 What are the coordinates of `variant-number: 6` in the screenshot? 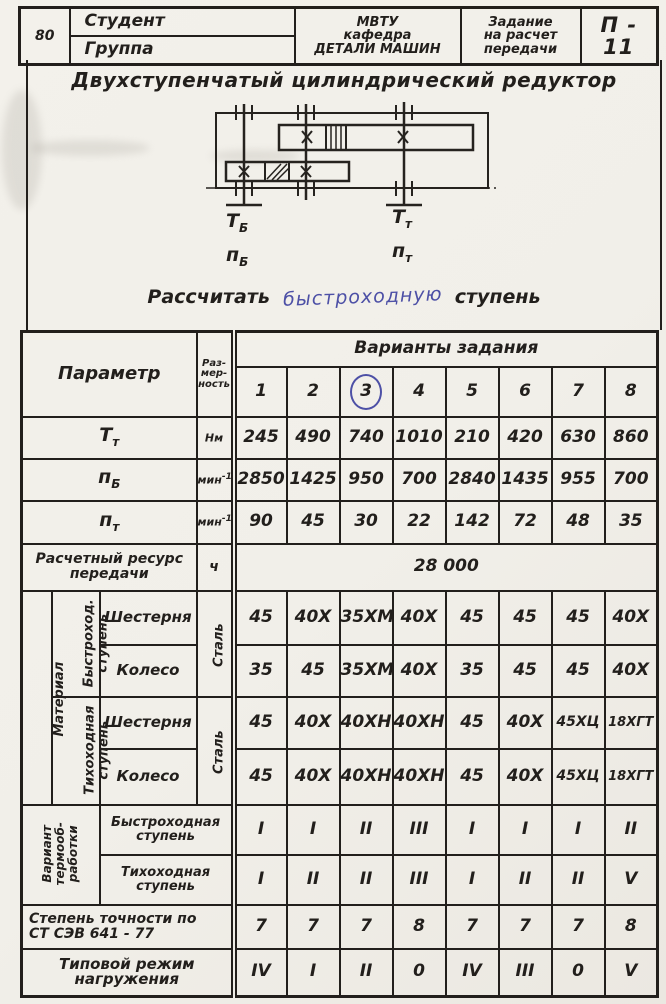 It's located at (525, 391).